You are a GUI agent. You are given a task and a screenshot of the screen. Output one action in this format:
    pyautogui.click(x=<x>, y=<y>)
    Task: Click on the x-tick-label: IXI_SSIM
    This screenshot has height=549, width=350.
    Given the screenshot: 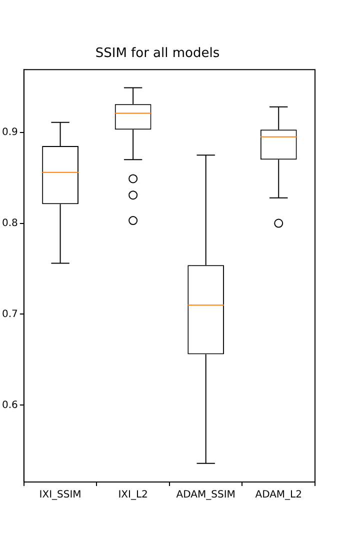 What is the action you would take?
    pyautogui.click(x=60, y=495)
    